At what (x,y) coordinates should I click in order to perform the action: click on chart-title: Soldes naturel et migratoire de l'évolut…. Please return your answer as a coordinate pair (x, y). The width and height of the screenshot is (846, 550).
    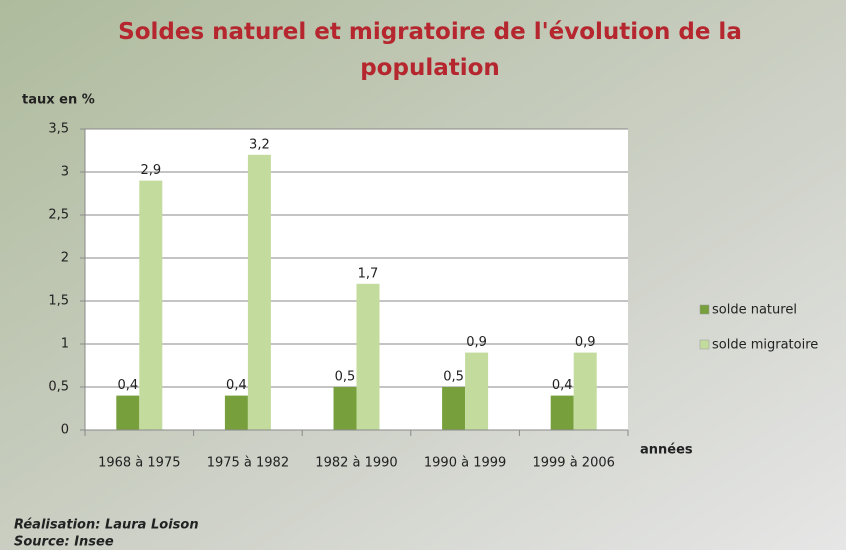
    Looking at the image, I should click on (430, 50).